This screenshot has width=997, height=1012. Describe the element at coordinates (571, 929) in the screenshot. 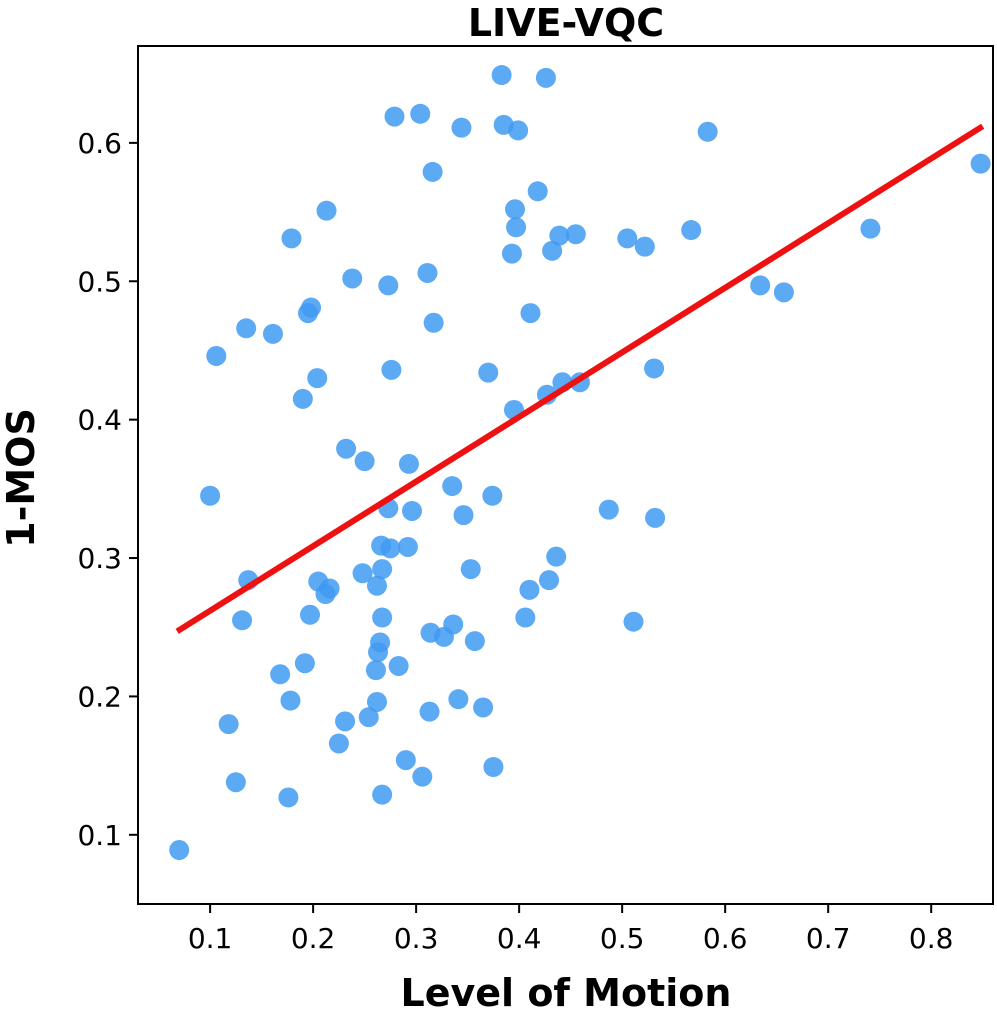

I see `x-axis-ticks: 0.1 0.2 0.3 0.4 0.5 0.6 0.7 0.8` at that location.